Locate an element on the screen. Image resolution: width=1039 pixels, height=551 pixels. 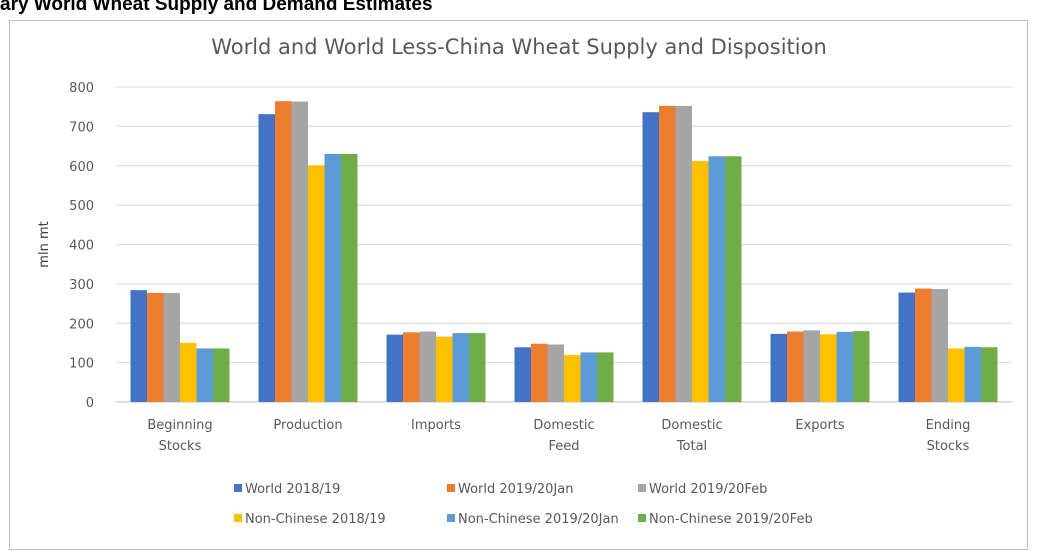
x-tick-label: Production is located at coordinates (307, 425).